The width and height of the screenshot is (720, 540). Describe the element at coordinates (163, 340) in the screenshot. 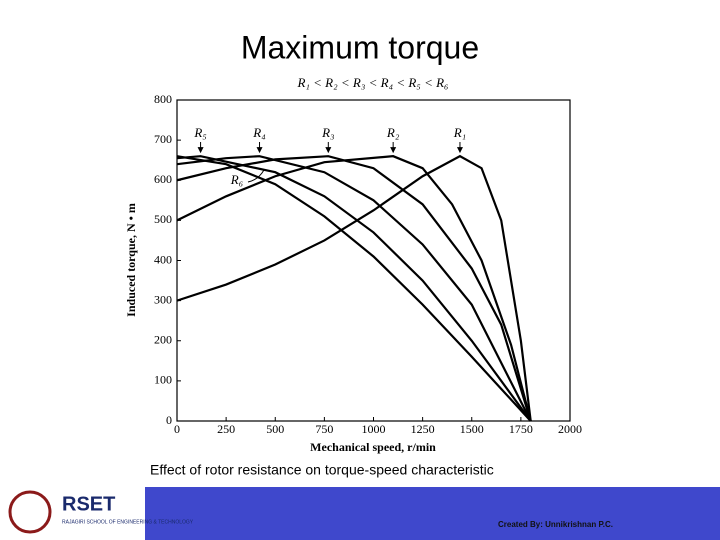

I see `y-tick-label: 200` at that location.